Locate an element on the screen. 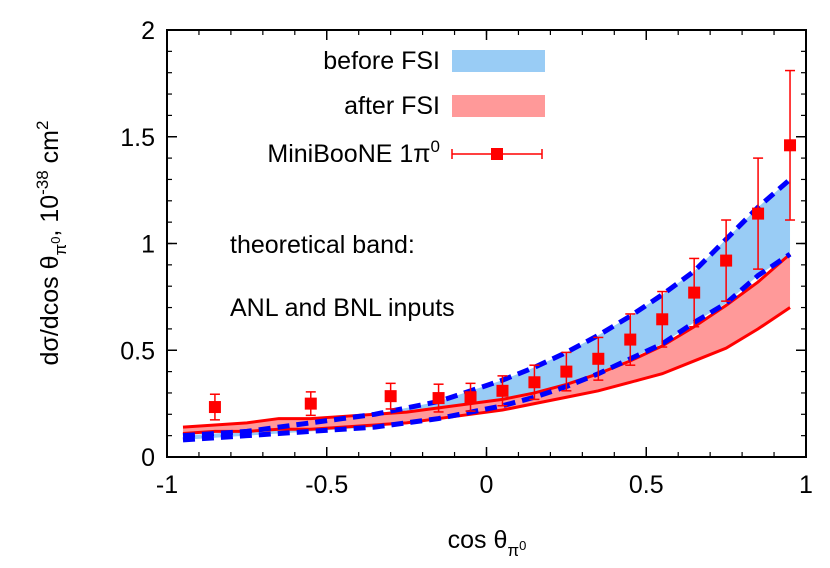  x-tick-label: 0 is located at coordinates (487, 485).